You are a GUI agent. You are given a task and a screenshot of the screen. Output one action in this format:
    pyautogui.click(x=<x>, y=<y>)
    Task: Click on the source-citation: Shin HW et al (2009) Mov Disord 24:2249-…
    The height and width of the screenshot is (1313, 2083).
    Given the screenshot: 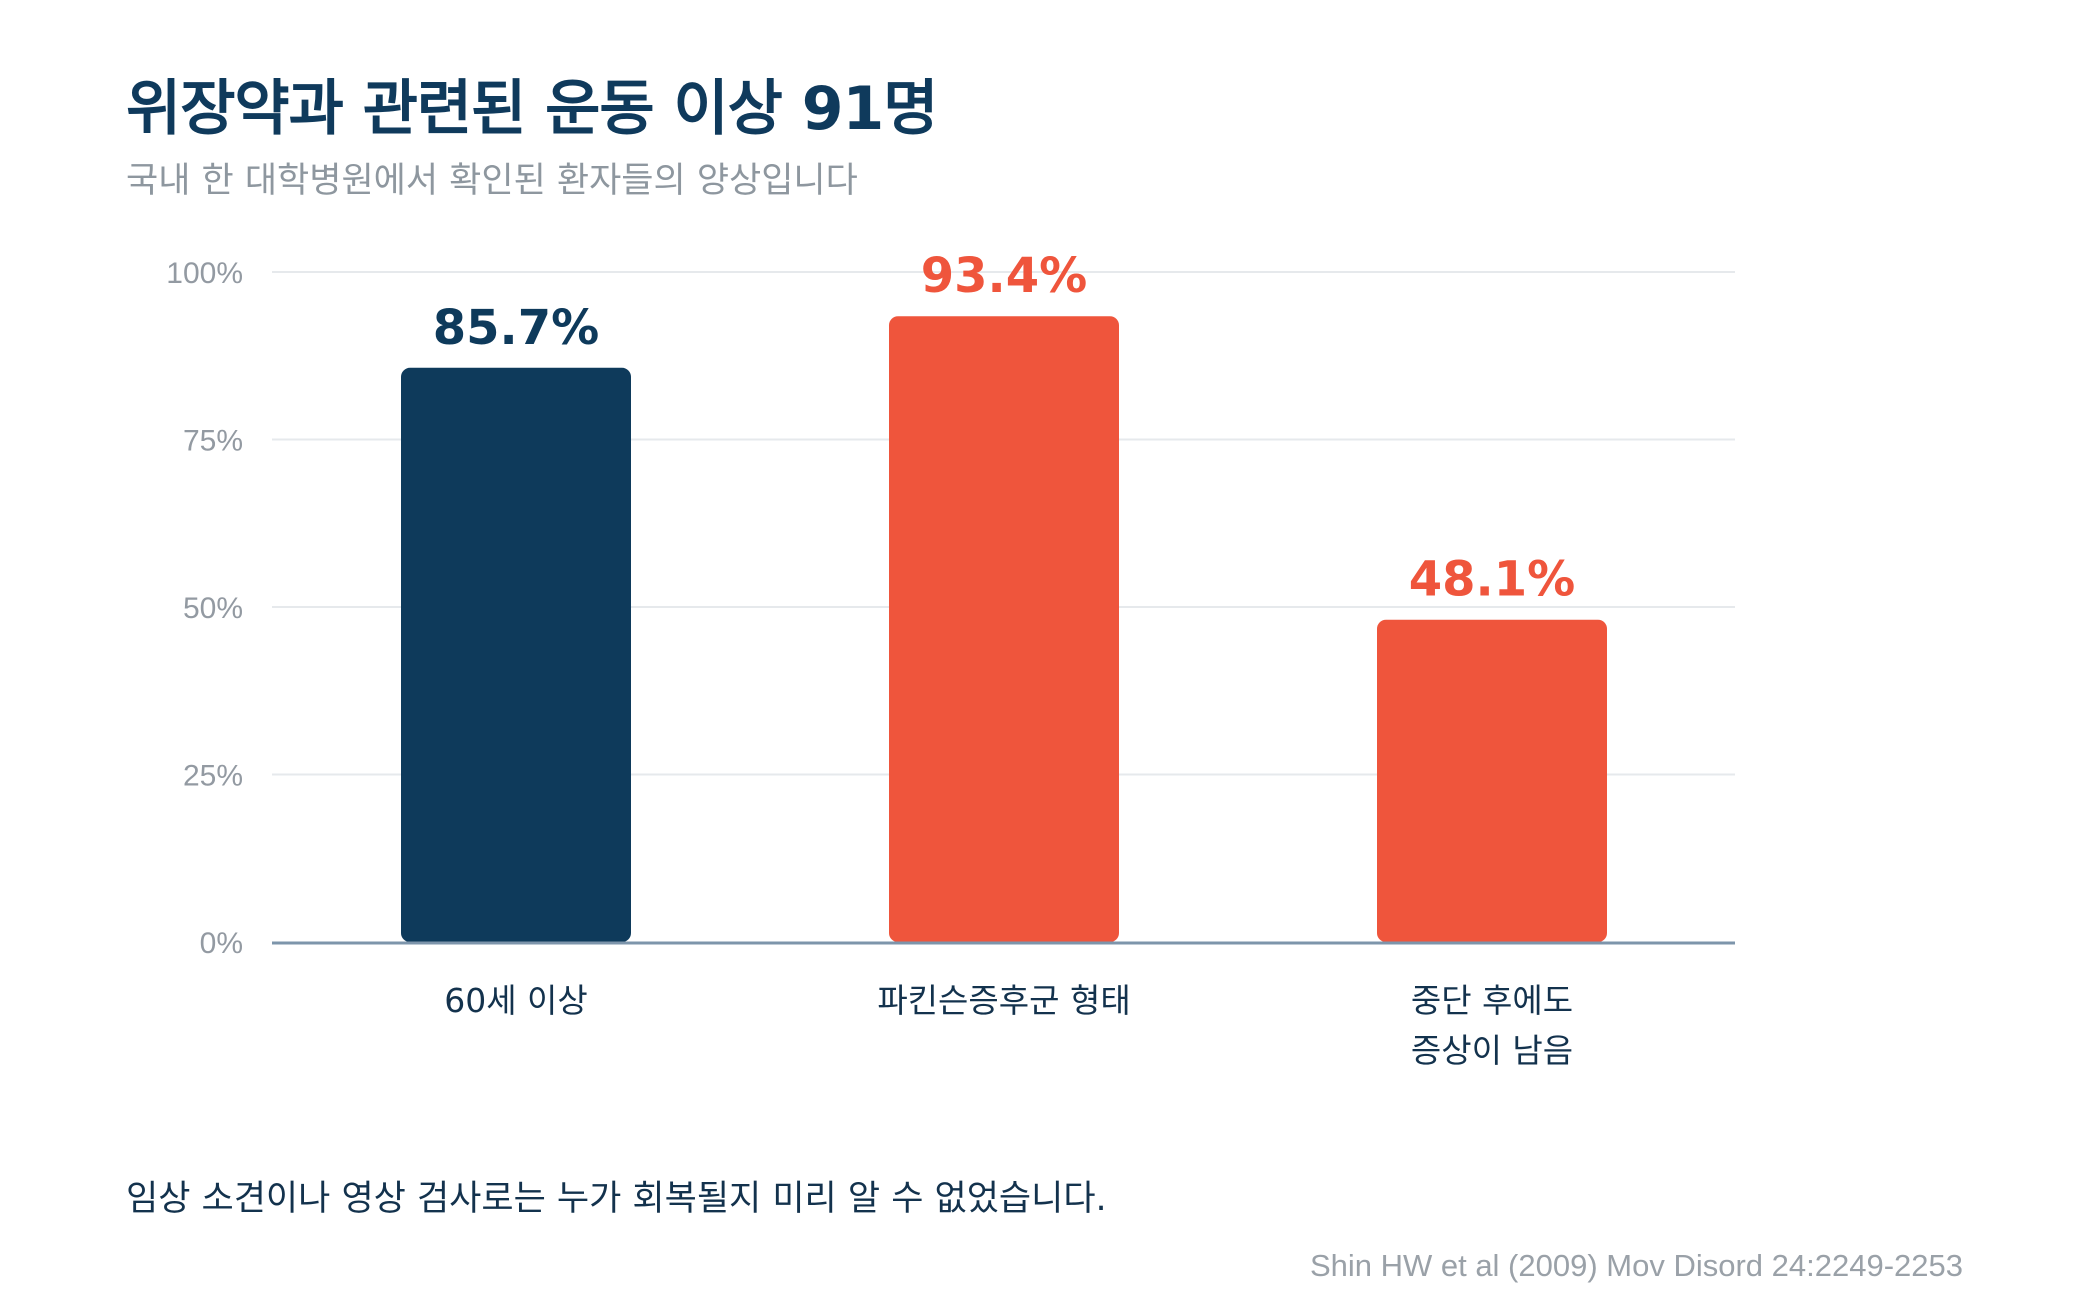 What is the action you would take?
    pyautogui.click(x=1636, y=1265)
    